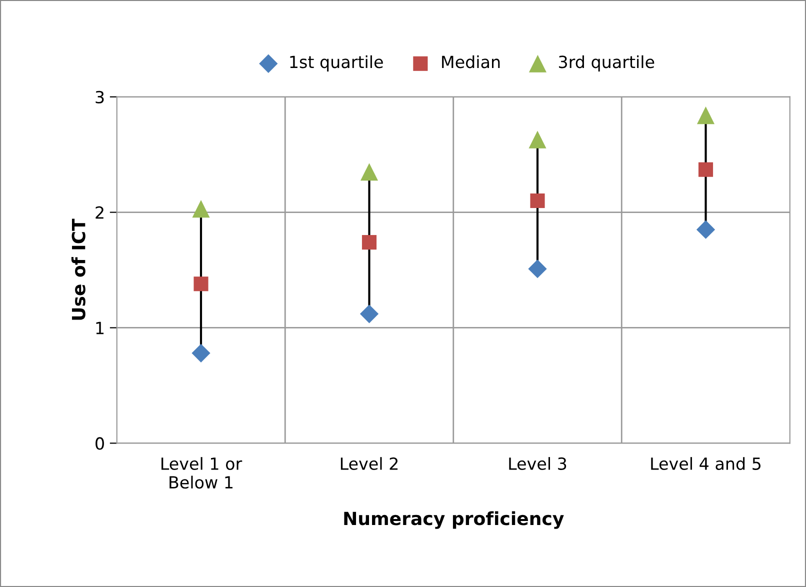 The image size is (806, 587). I want to click on x-tick-label: Level 4 and 5, so click(706, 463).